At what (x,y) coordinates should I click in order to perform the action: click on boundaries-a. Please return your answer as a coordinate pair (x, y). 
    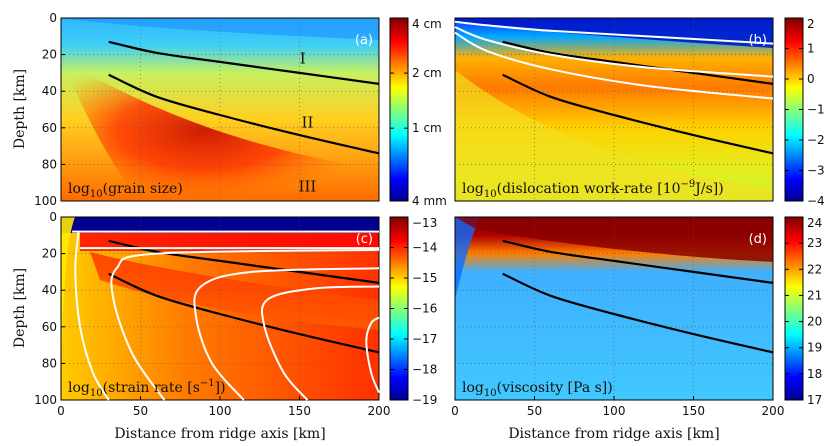
    Looking at the image, I should click on (244, 97).